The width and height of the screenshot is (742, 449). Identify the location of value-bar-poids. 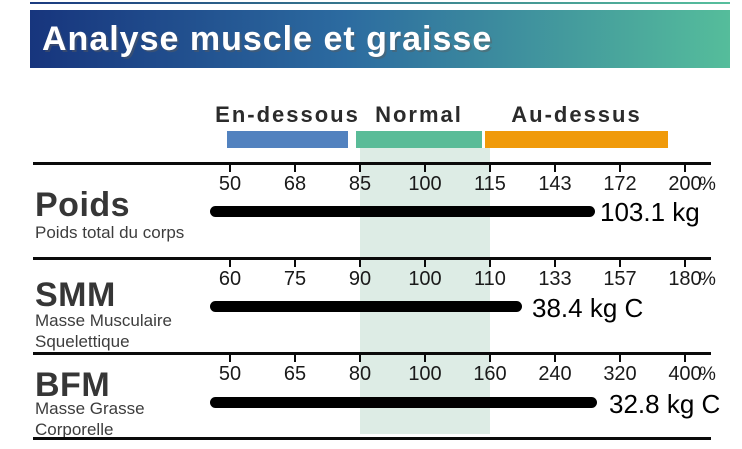
(402, 211).